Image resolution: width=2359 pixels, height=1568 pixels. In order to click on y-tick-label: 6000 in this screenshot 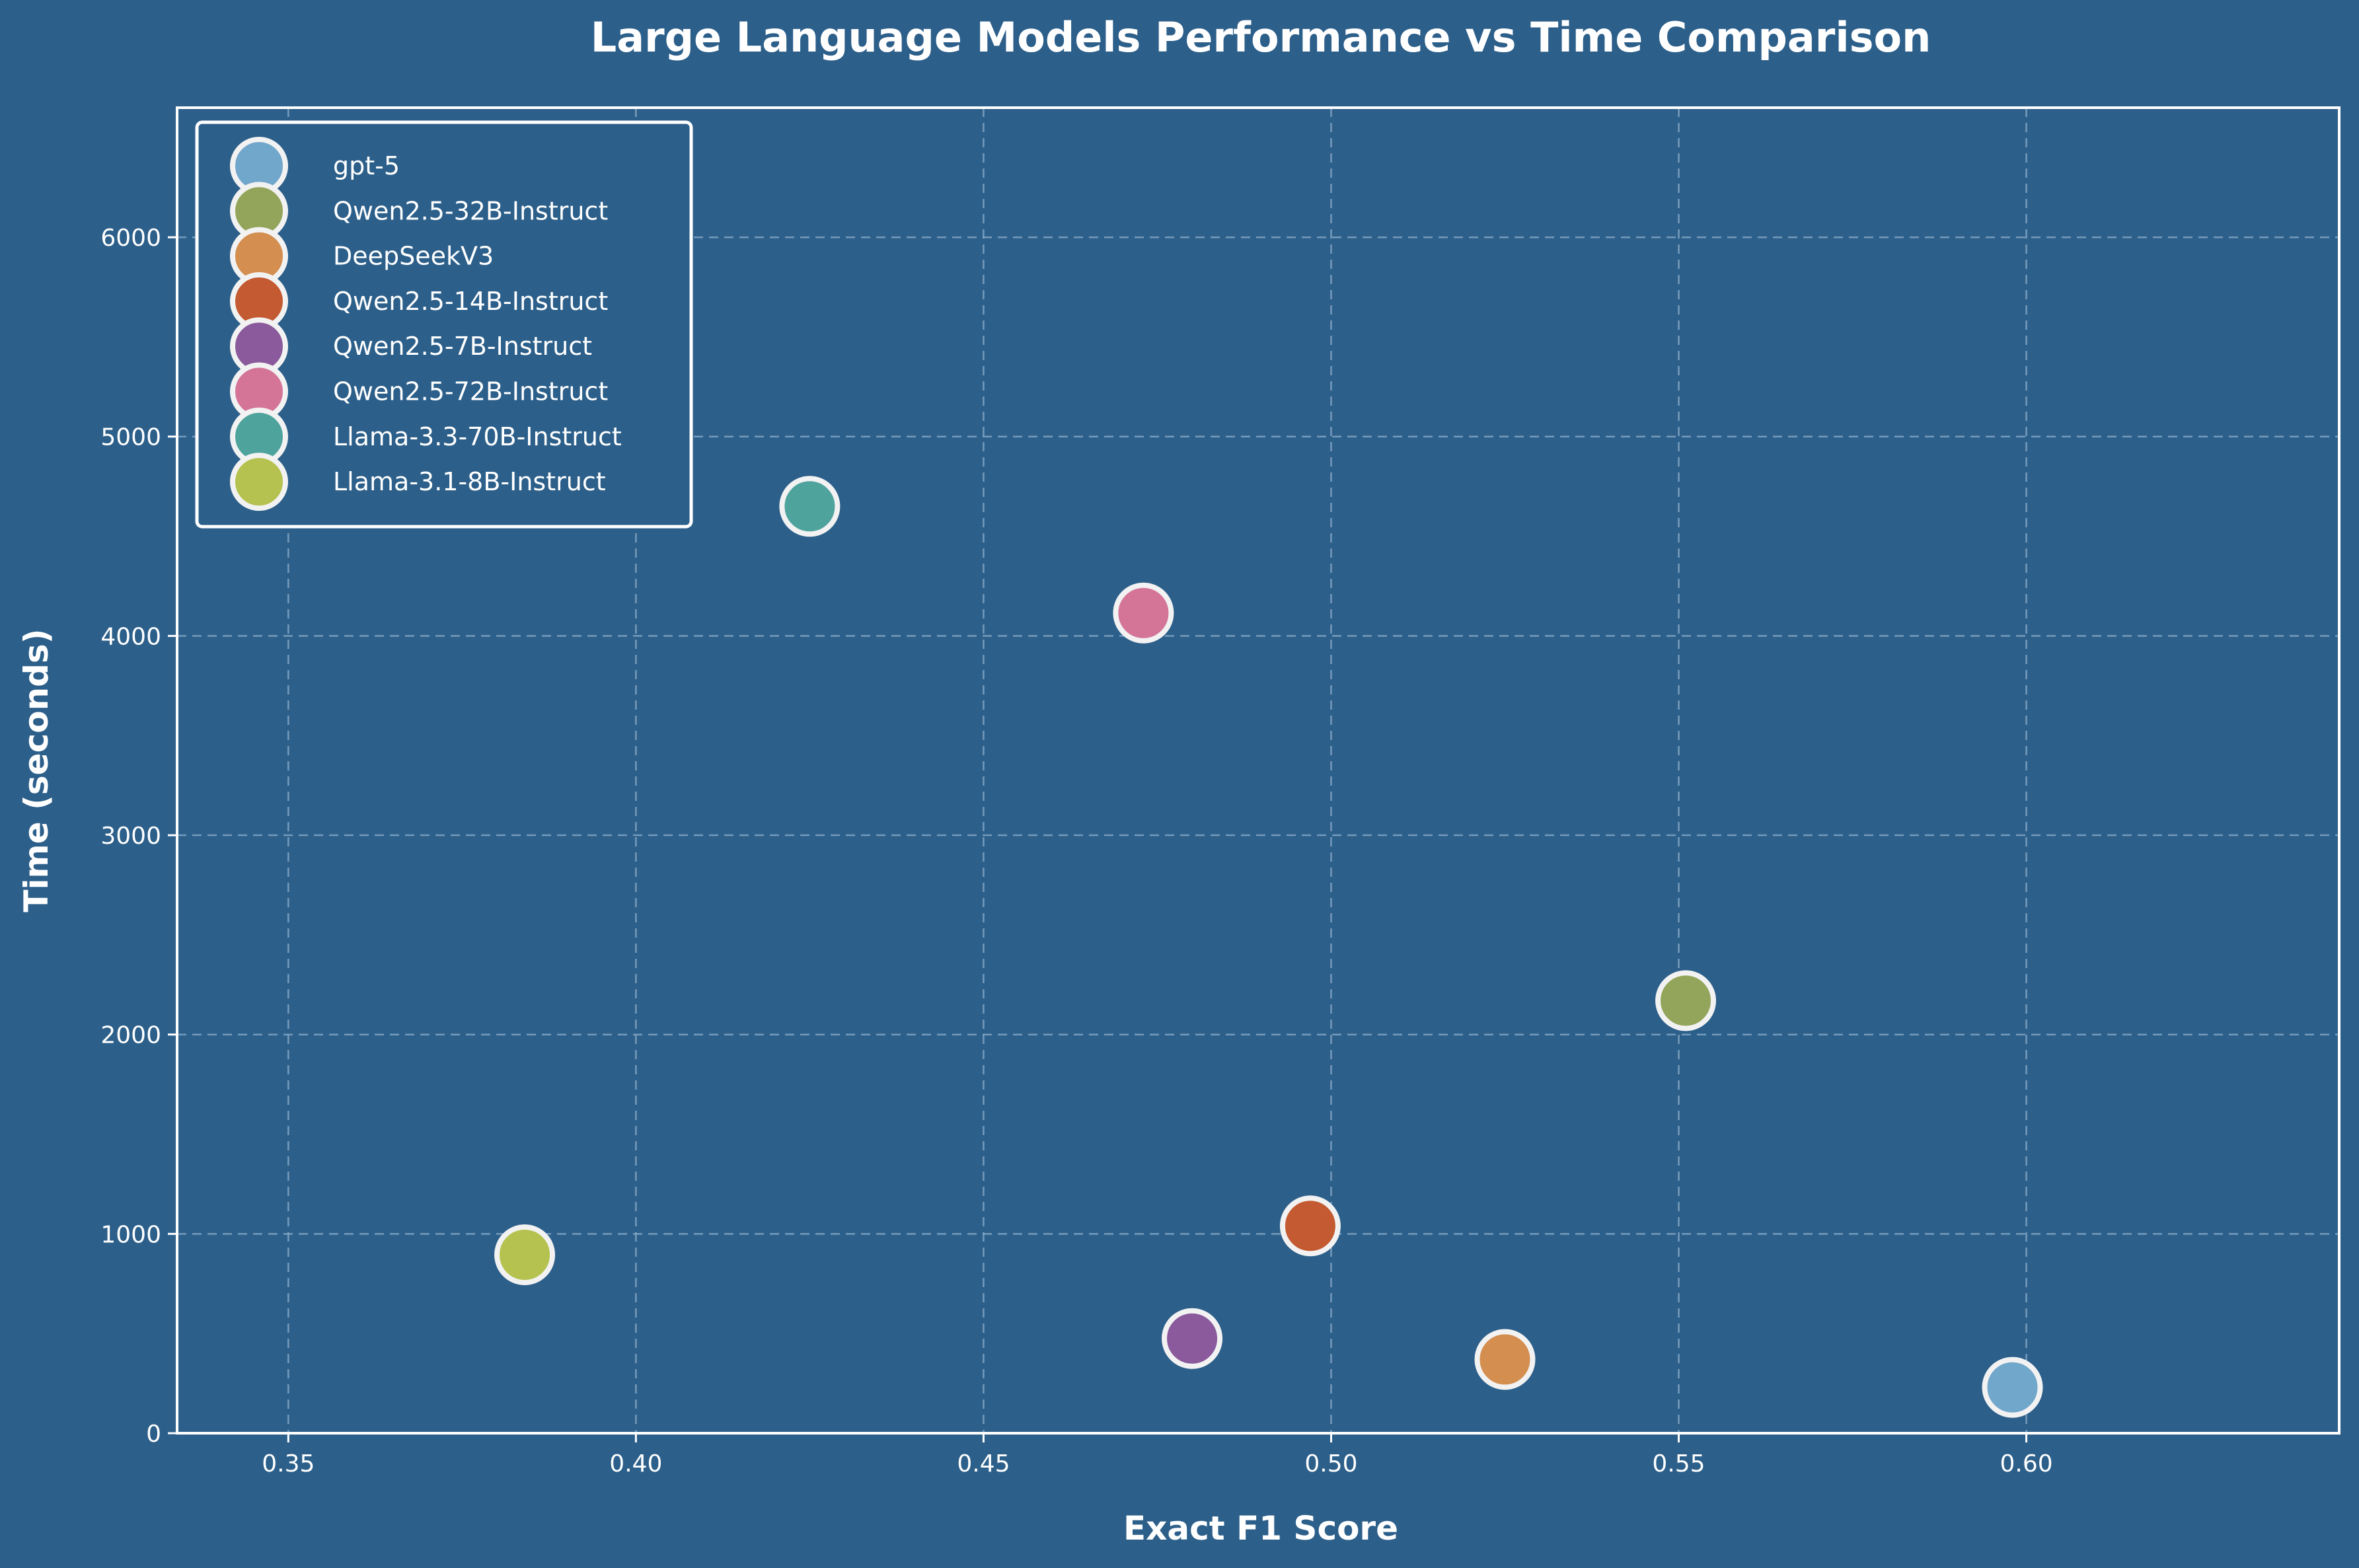, I will do `click(130, 238)`.